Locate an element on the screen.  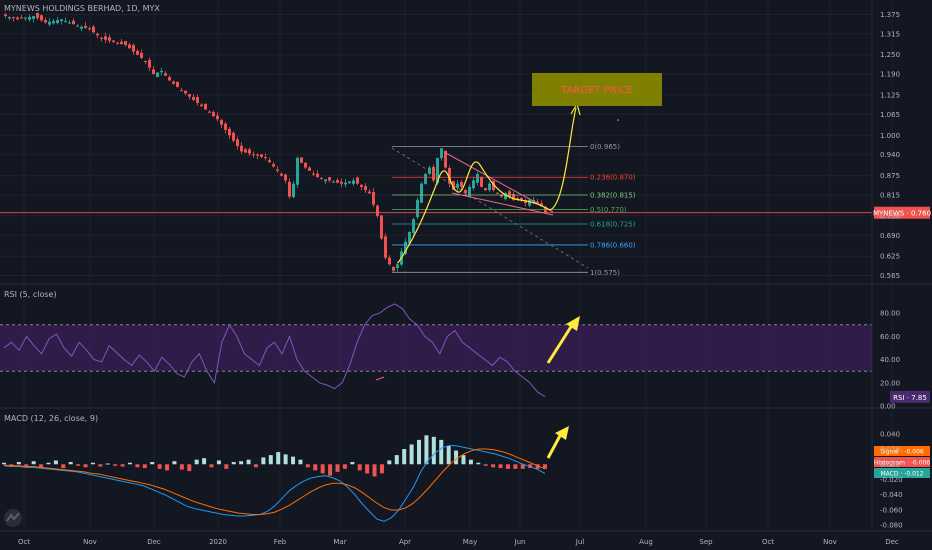
tradingview-logo is located at coordinates (13, 518).